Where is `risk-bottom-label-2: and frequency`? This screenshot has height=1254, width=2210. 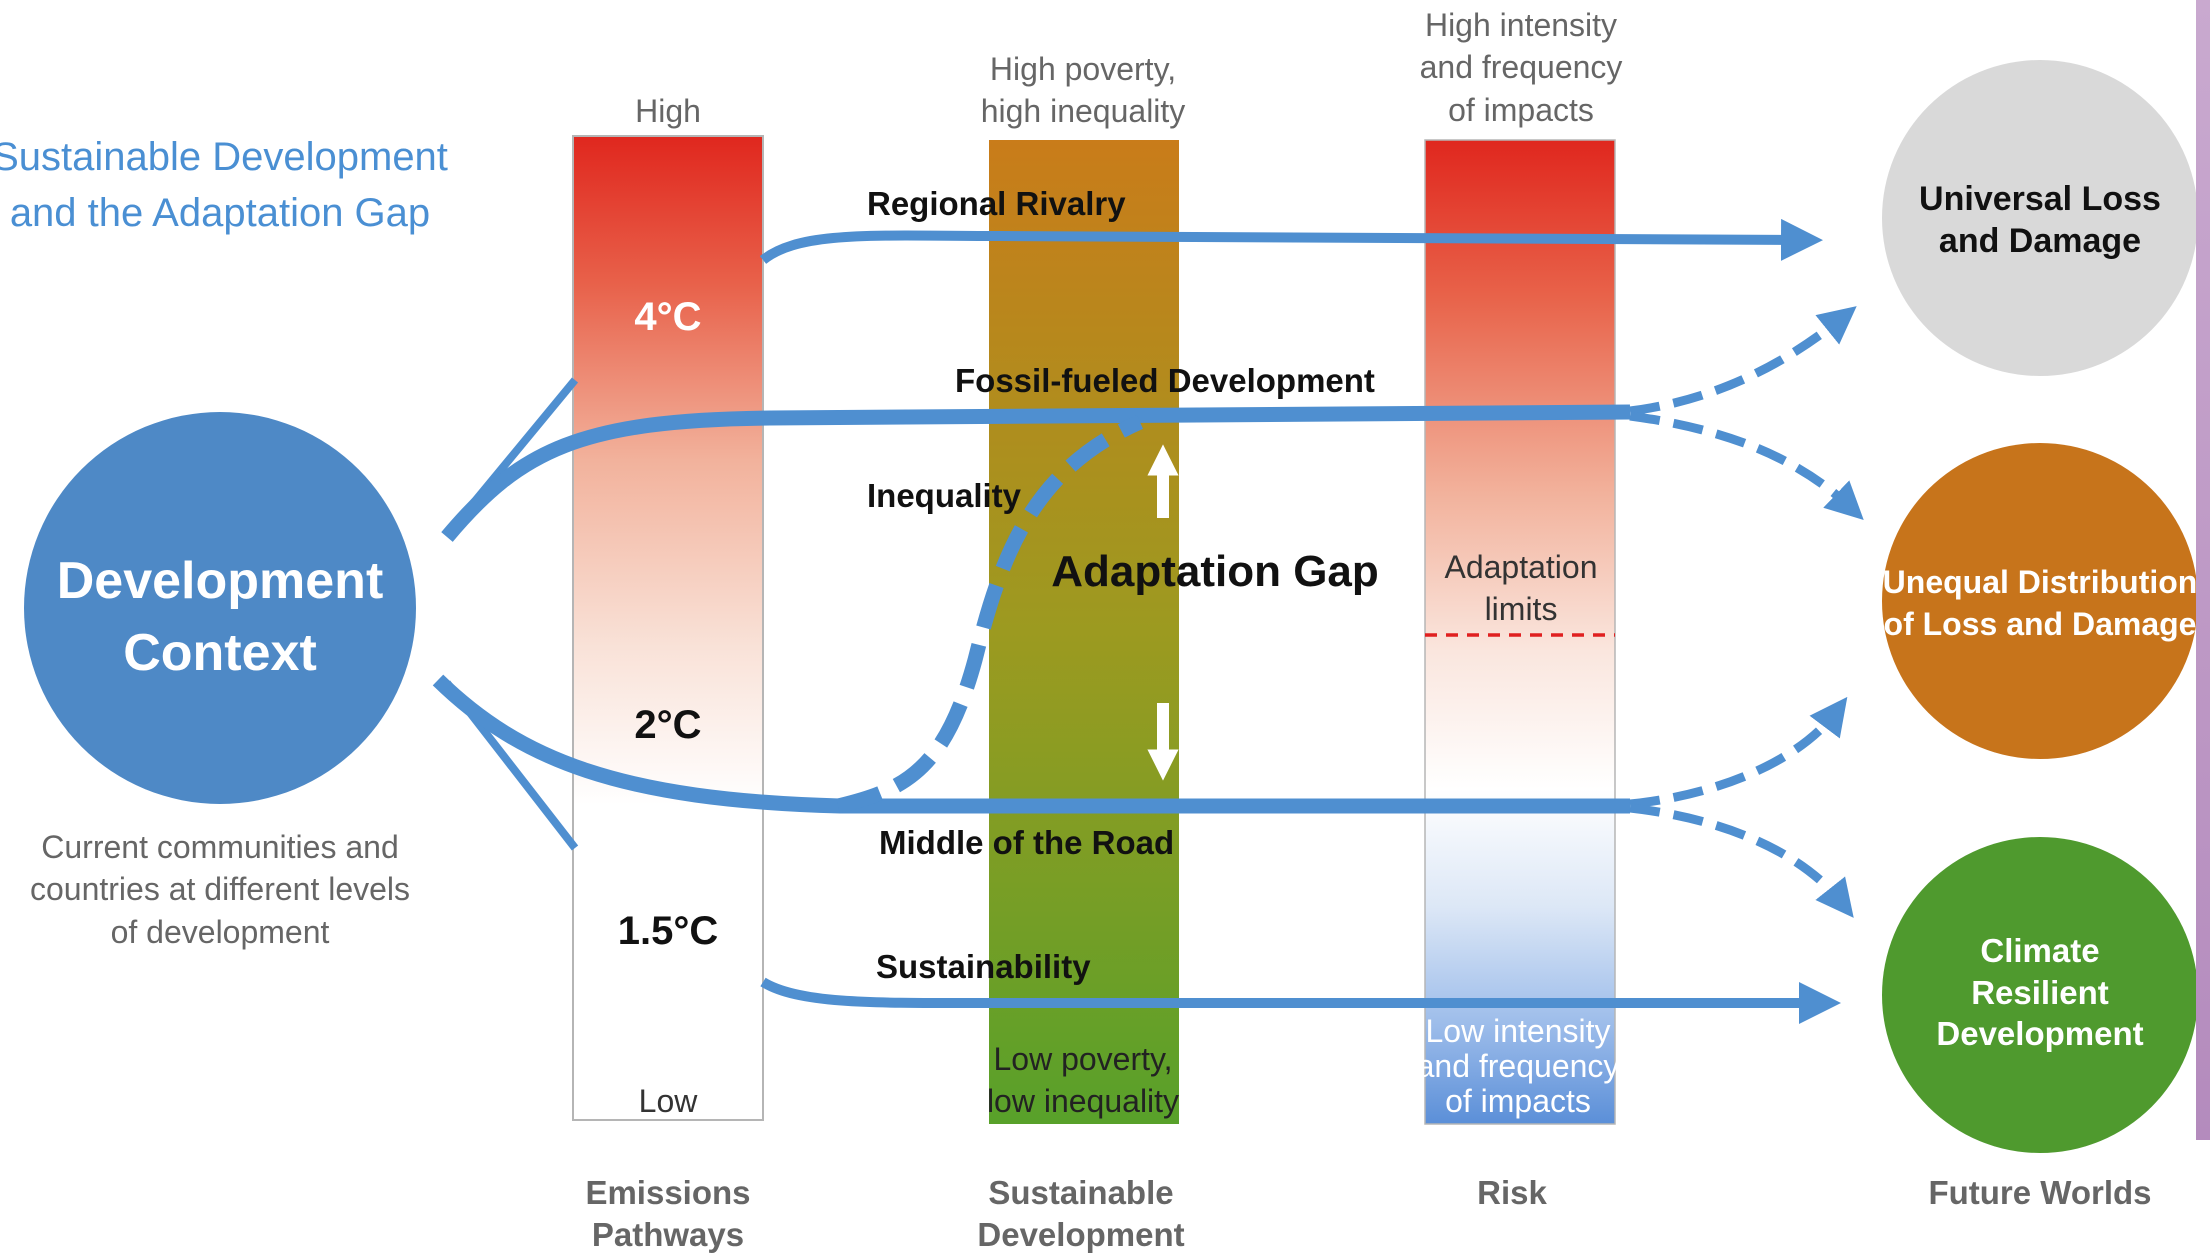
risk-bottom-label-2: and frequency is located at coordinates (1518, 1066).